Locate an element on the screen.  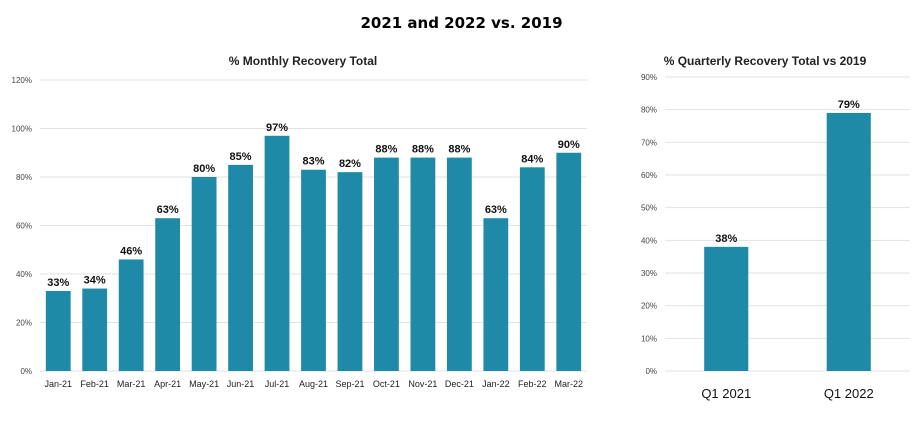
y-tick-label: 30% is located at coordinates (649, 273).